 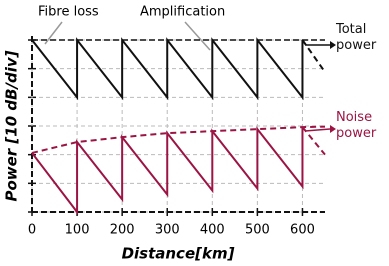 What do you see at coordinates (212, 230) in the screenshot?
I see `x-tick-label: 400` at bounding box center [212, 230].